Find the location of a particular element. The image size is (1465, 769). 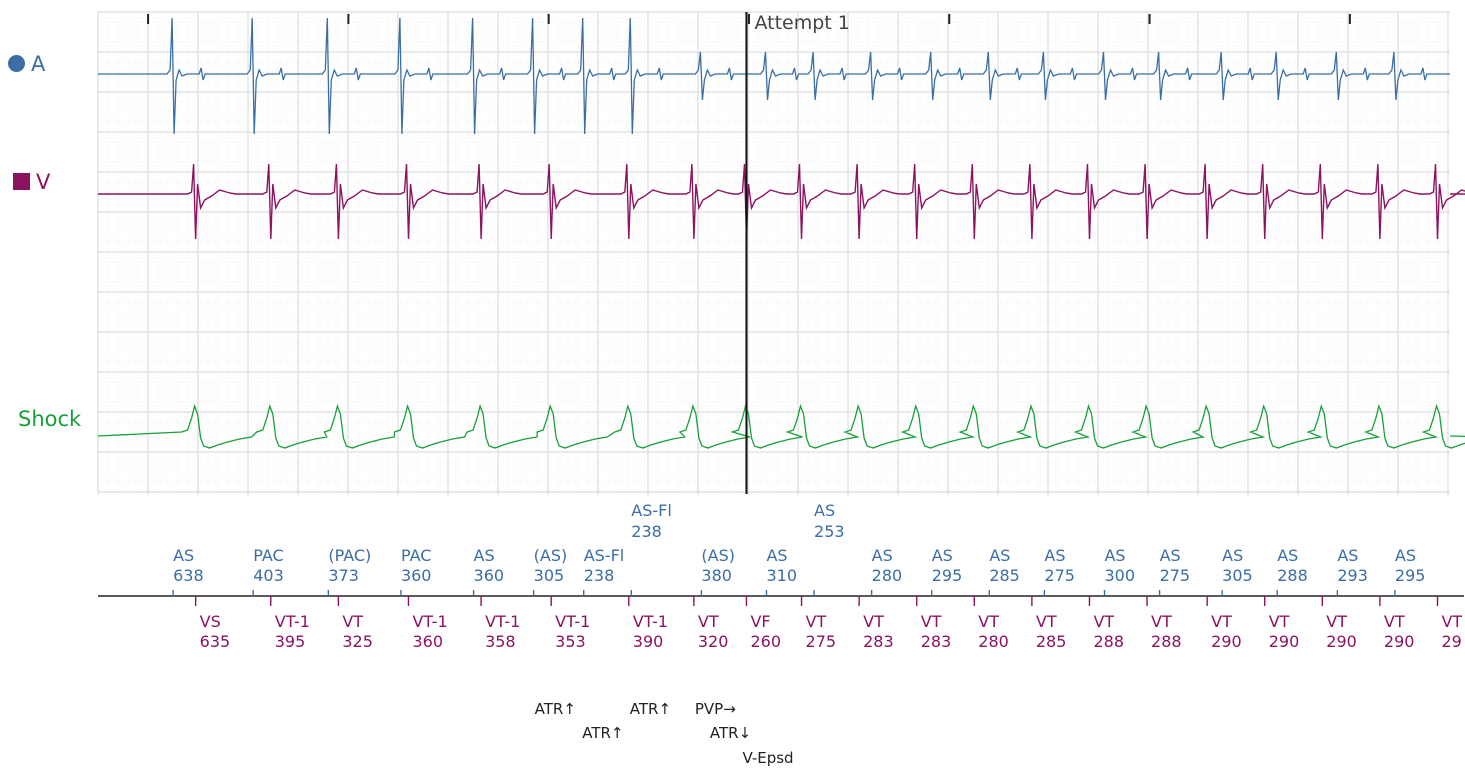

ventricular-marker-interval: 275 is located at coordinates (821, 641).